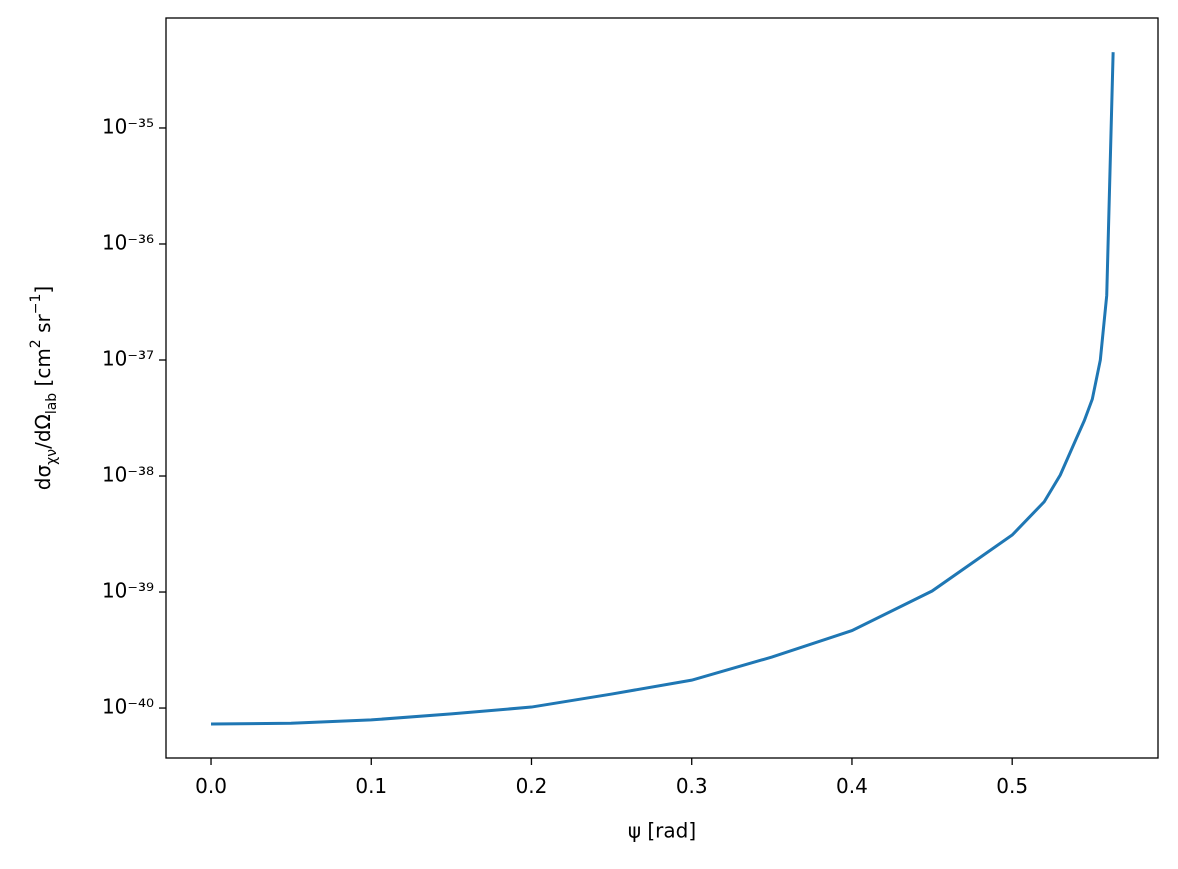 This screenshot has width=1178, height=869. Describe the element at coordinates (662, 831) in the screenshot. I see `x-axis-label: ψ [rad]` at that location.